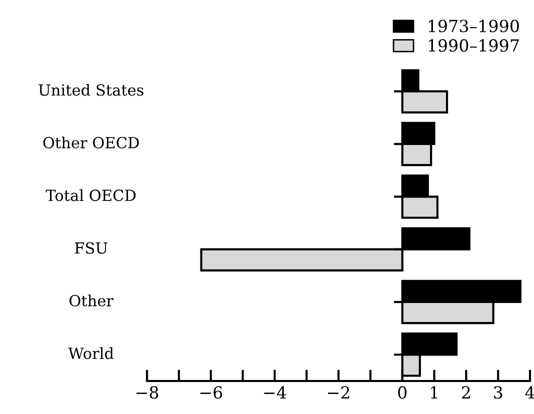 This screenshot has width=534, height=414. What do you see at coordinates (498, 392) in the screenshot?
I see `x-tick-label: 3` at bounding box center [498, 392].